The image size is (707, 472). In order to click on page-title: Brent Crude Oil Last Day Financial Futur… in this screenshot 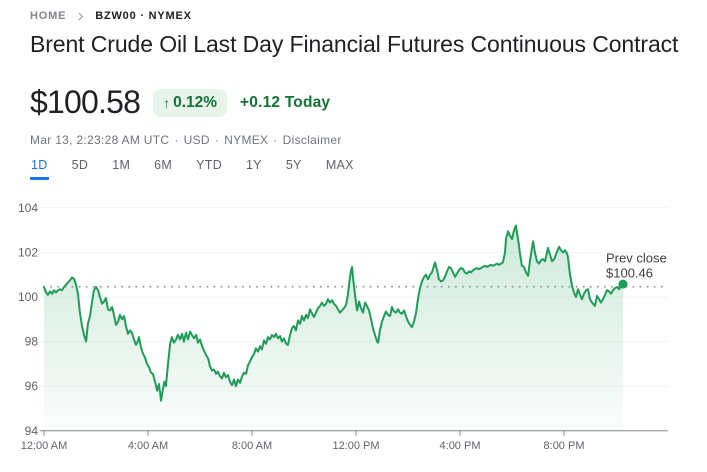, I will do `click(354, 44)`.